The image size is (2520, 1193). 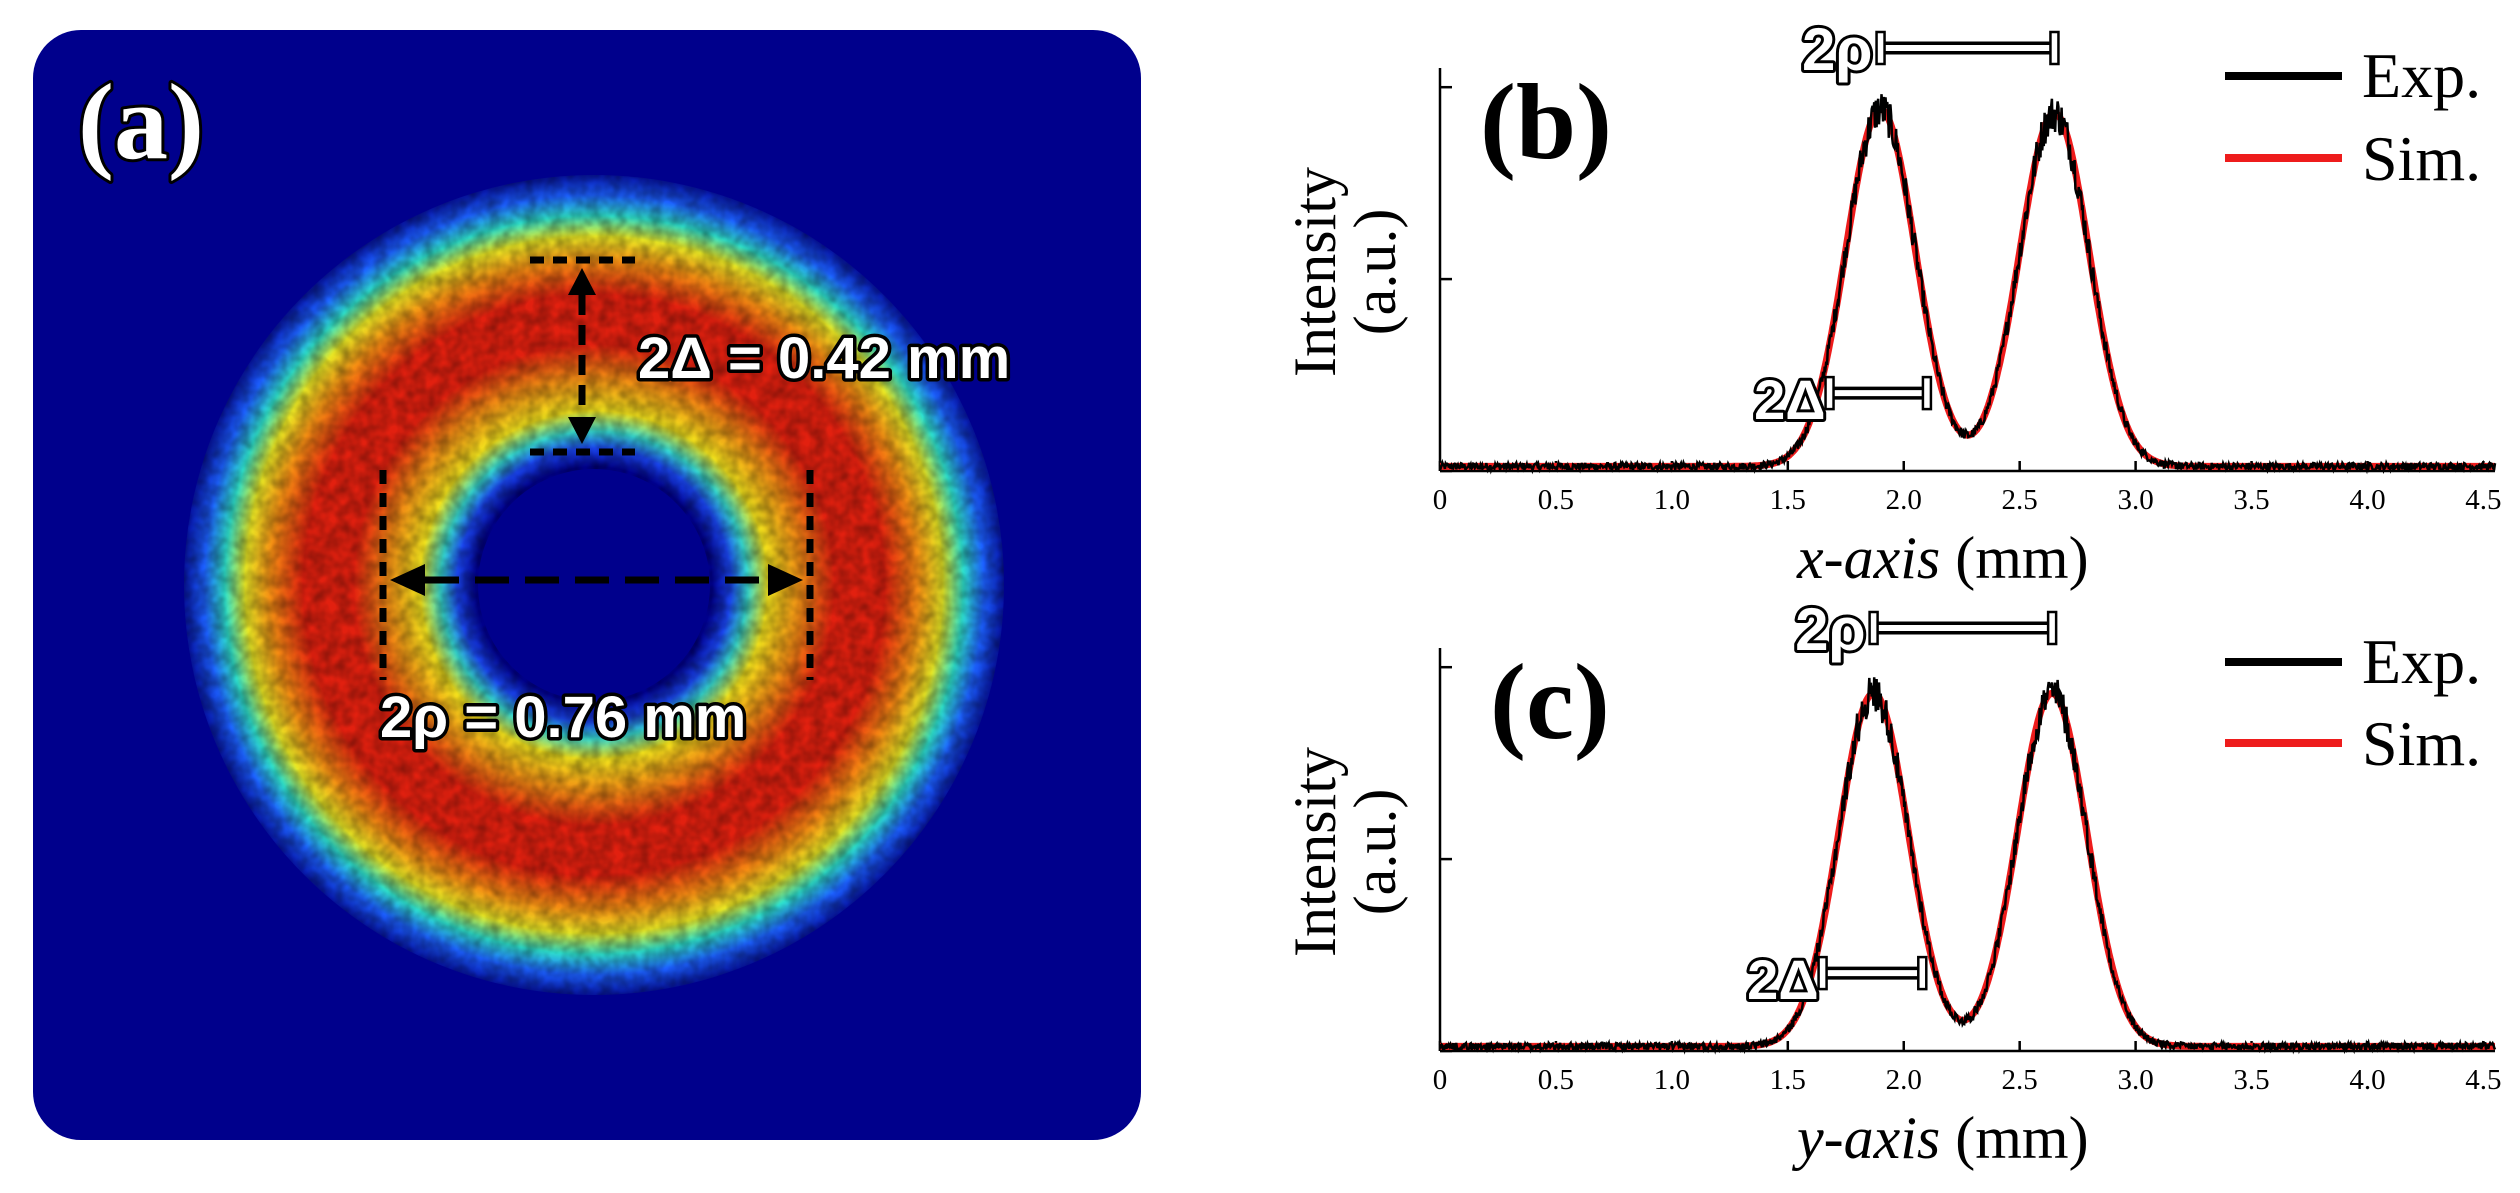 I want to click on xlabel-b: x-axis (mm), so click(x=1942, y=558).